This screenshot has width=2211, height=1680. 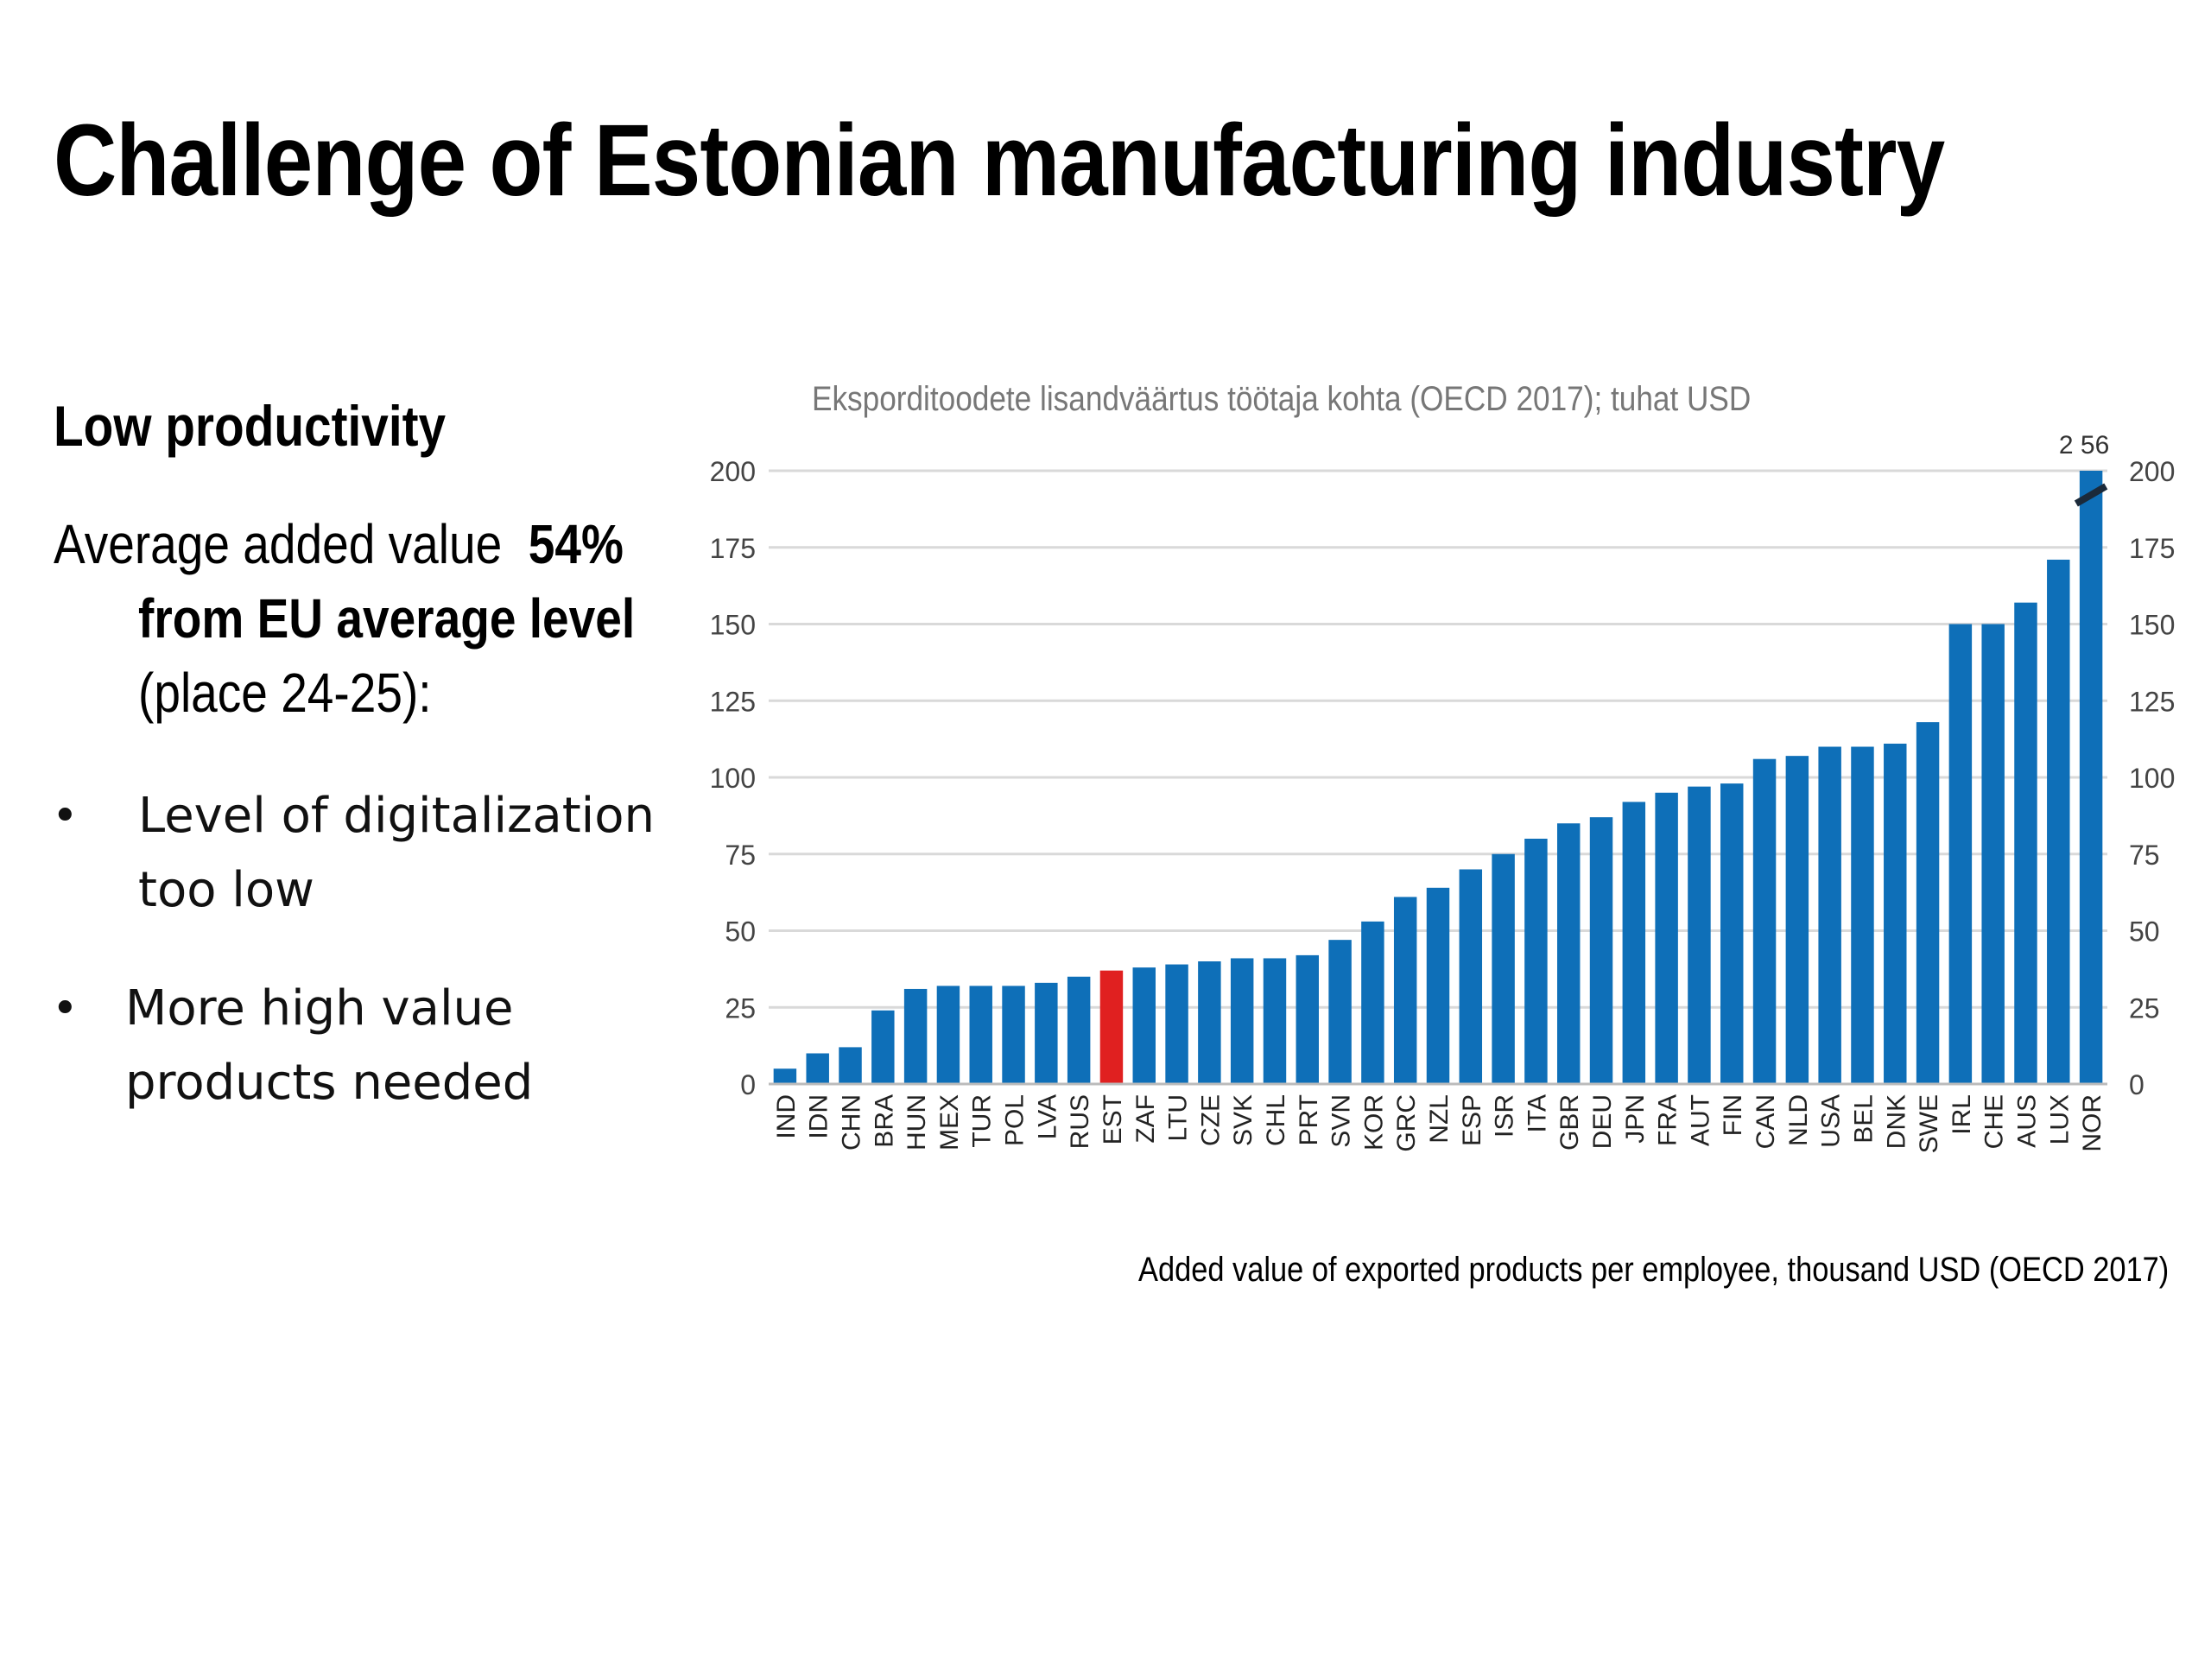 What do you see at coordinates (1505, 1116) in the screenshot?
I see `x-tick-label: ISR` at bounding box center [1505, 1116].